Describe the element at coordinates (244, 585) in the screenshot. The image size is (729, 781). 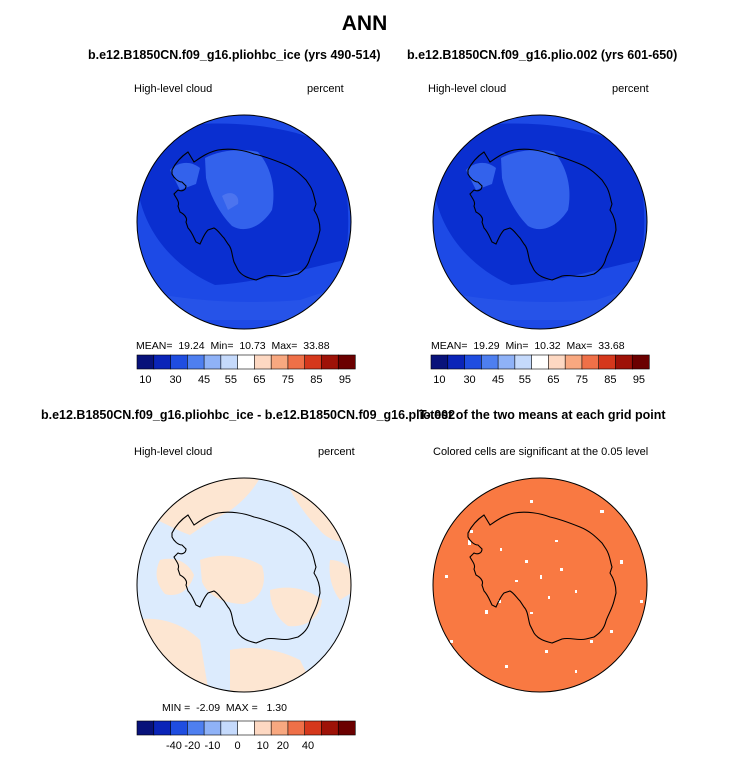
I see `panel-3-map` at that location.